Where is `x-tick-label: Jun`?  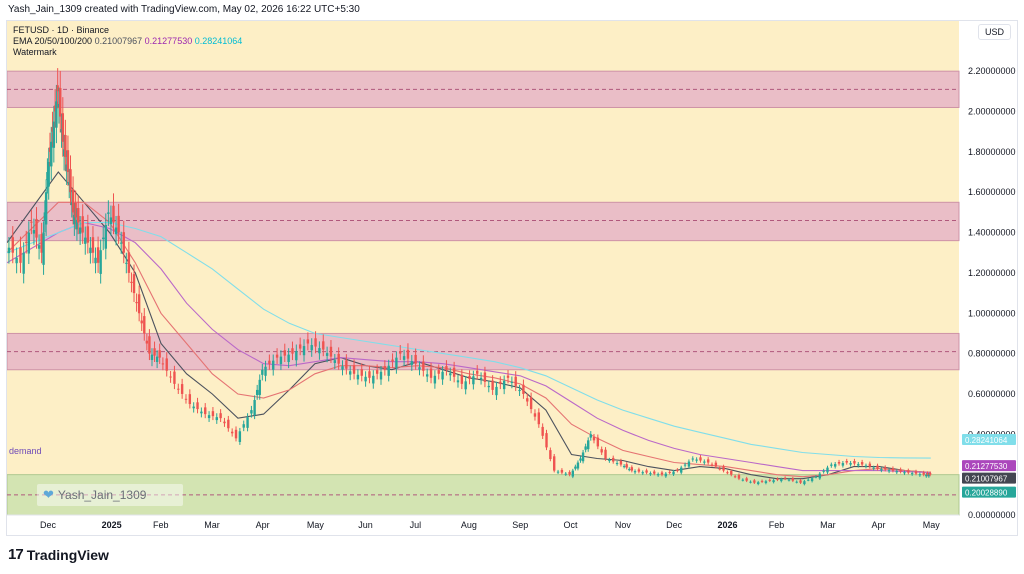 x-tick-label: Jun is located at coordinates (365, 525).